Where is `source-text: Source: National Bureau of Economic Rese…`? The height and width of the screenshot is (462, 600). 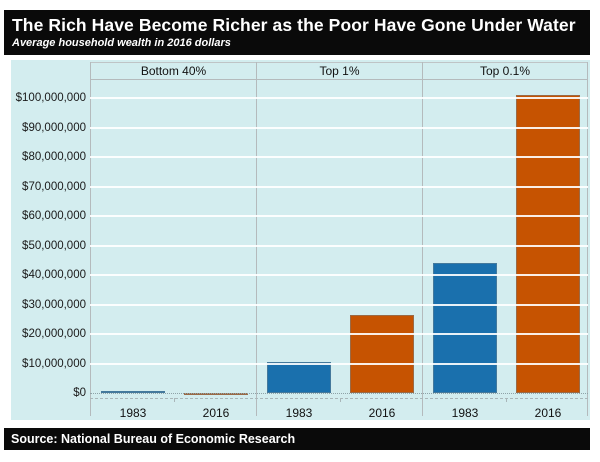
source-text: Source: National Bureau of Economic Rese… is located at coordinates (153, 439).